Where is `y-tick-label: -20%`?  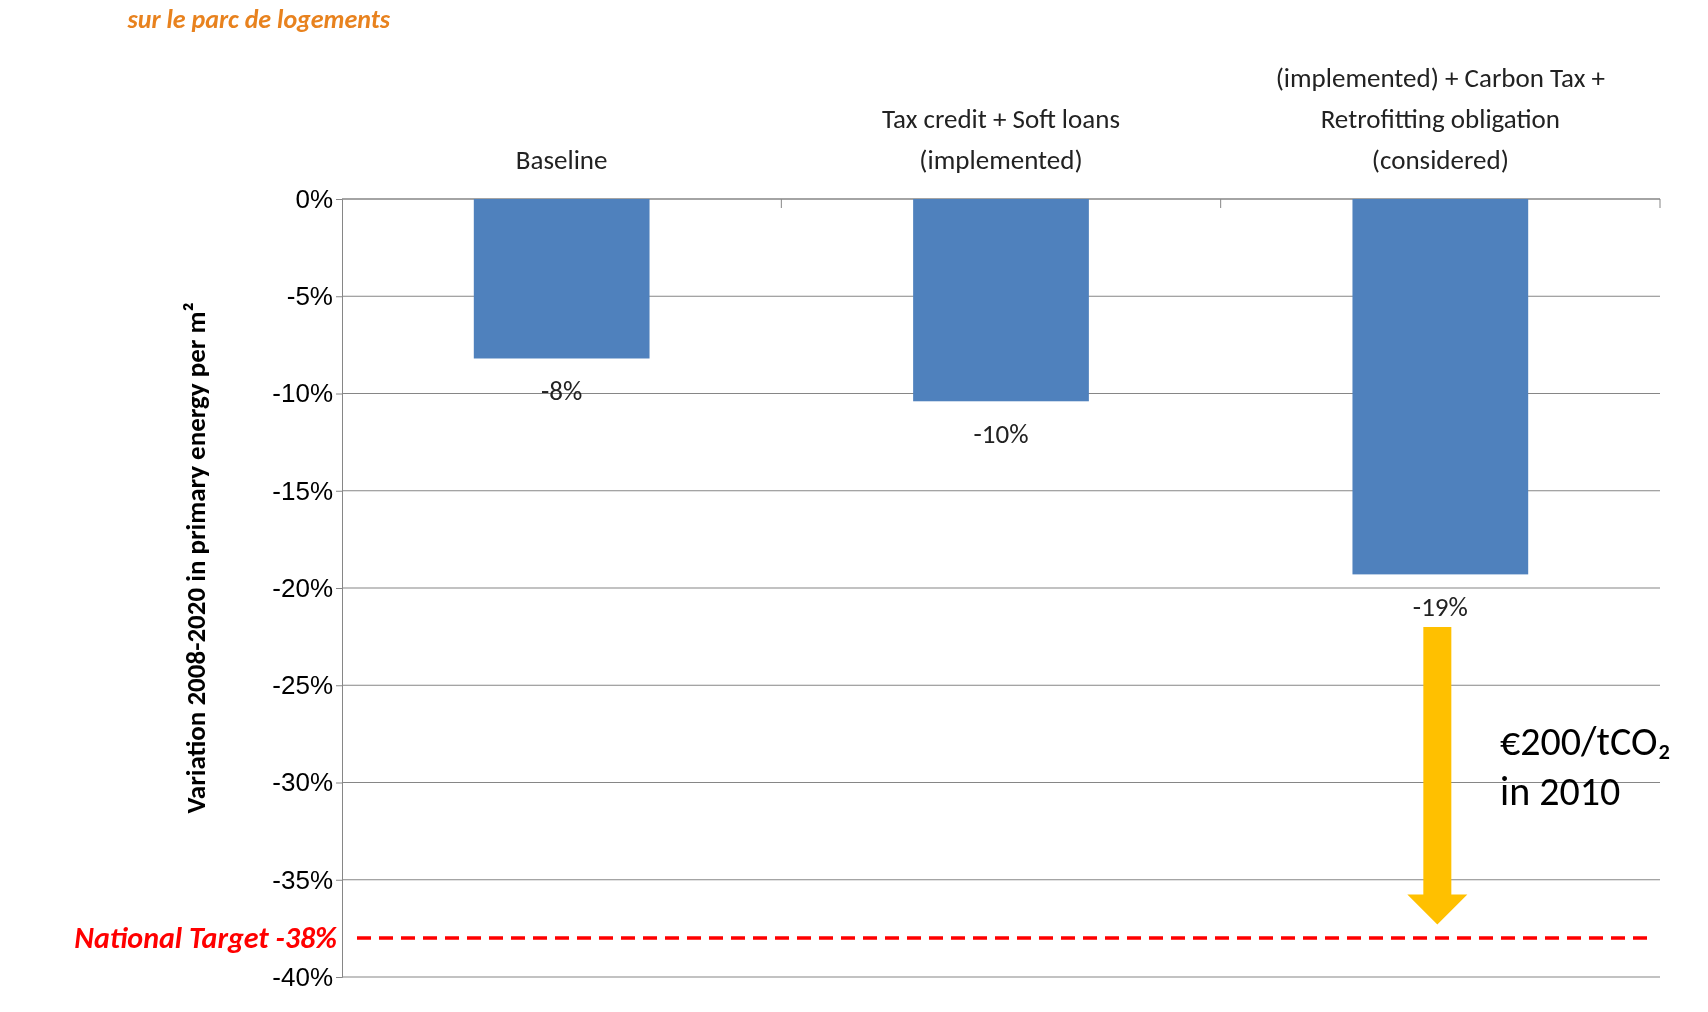 y-tick-label: -20% is located at coordinates (302, 587).